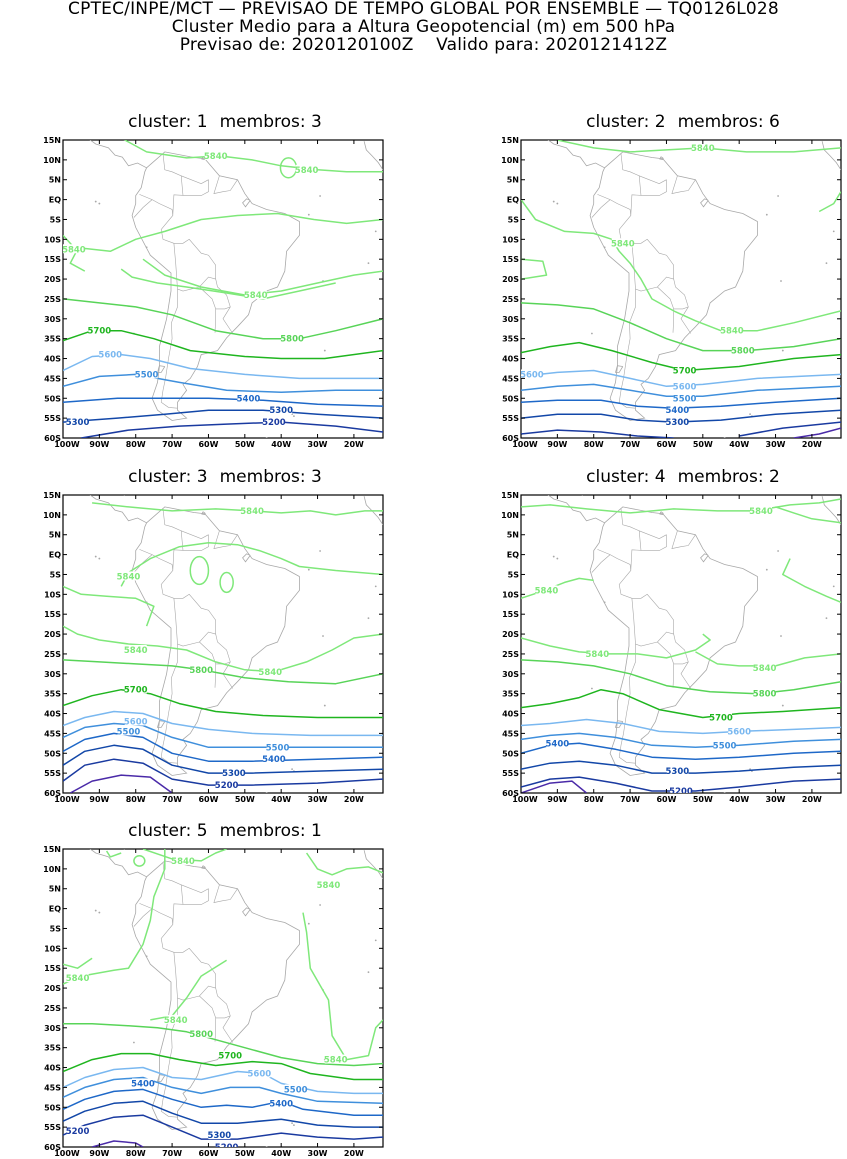 The width and height of the screenshot is (847, 1159). I want to click on lat-tick-label: 45S, so click(510, 378).